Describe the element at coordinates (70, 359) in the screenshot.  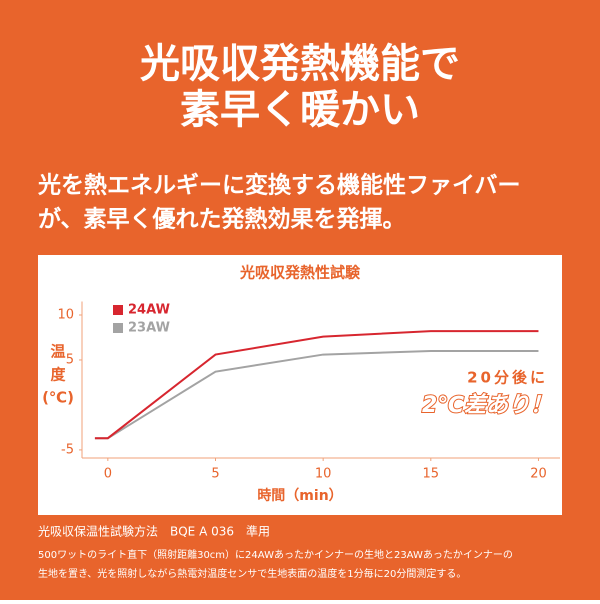
I see `y-tick-label: 5` at that location.